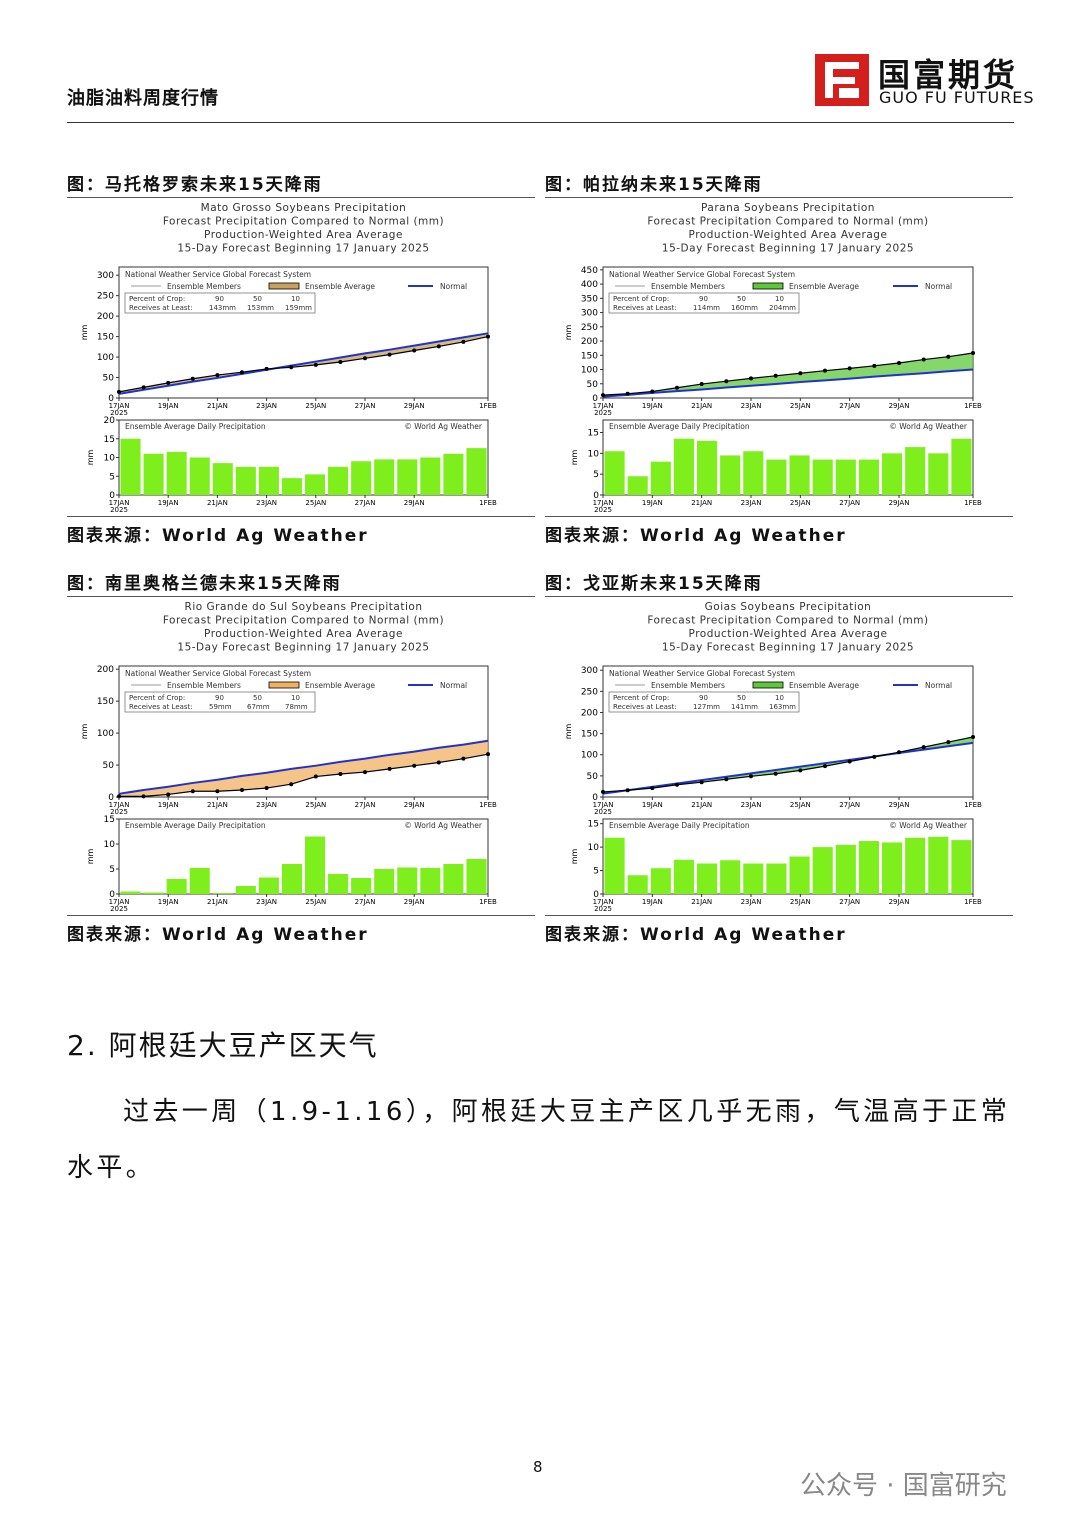 The height and width of the screenshot is (1527, 1080). What do you see at coordinates (589, 299) in the screenshot?
I see `y-tick-label: 350` at bounding box center [589, 299].